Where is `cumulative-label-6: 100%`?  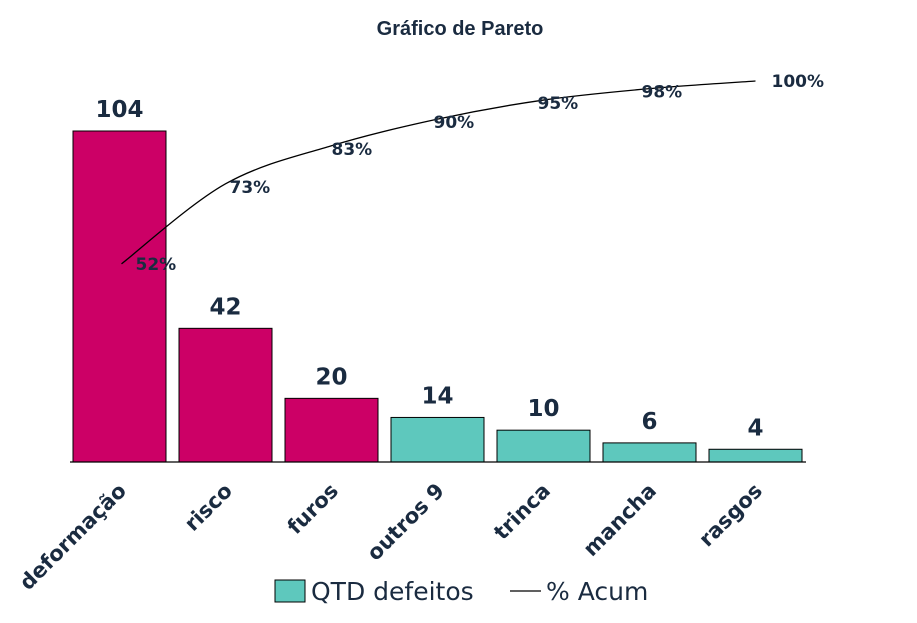 cumulative-label-6: 100% is located at coordinates (798, 82).